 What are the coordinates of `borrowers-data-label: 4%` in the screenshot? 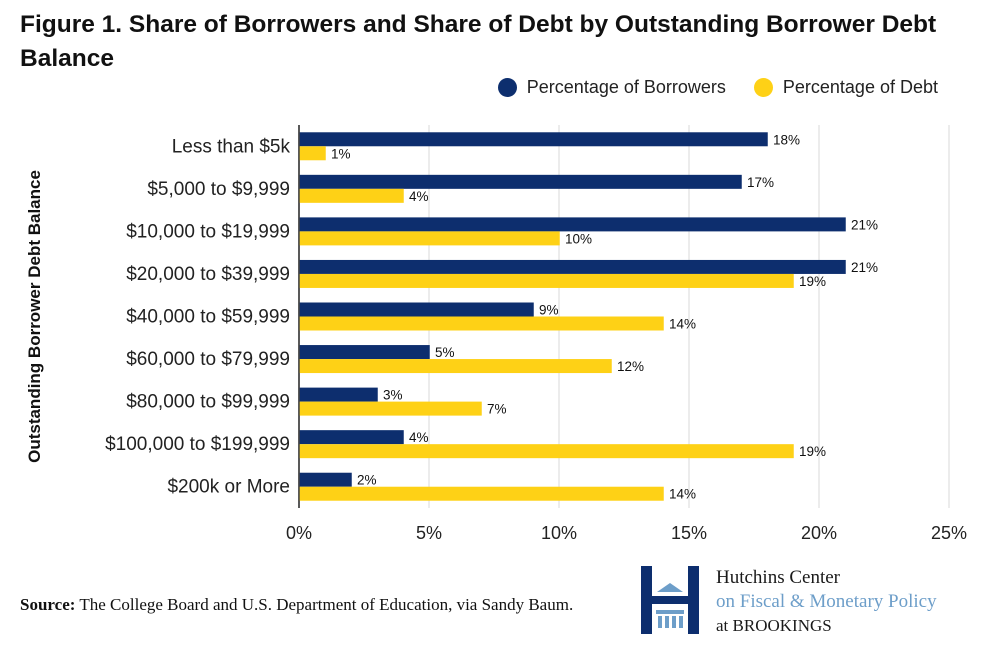 It's located at (419, 437).